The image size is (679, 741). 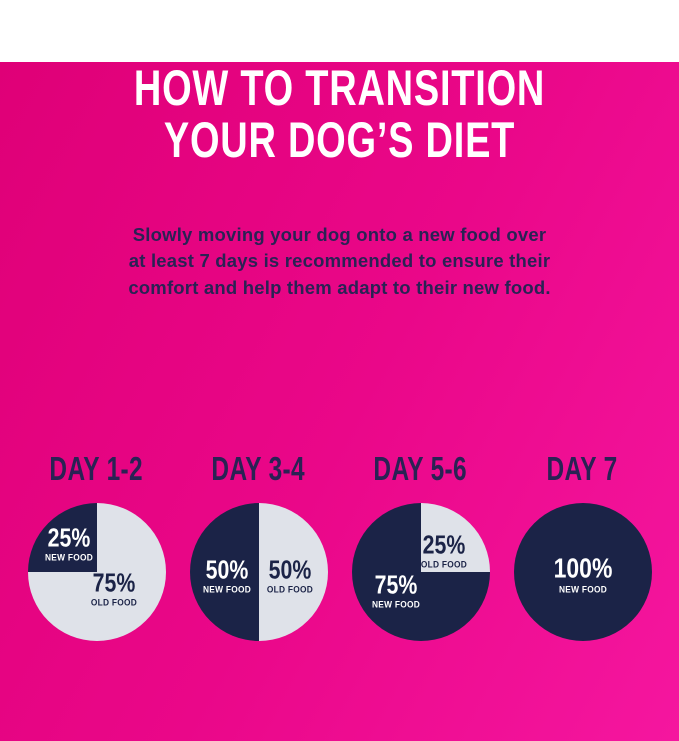 I want to click on day-5-6-column: DAY 5-6 25% OLD FOOD 75% NEW FOOD, so click(x=421, y=545).